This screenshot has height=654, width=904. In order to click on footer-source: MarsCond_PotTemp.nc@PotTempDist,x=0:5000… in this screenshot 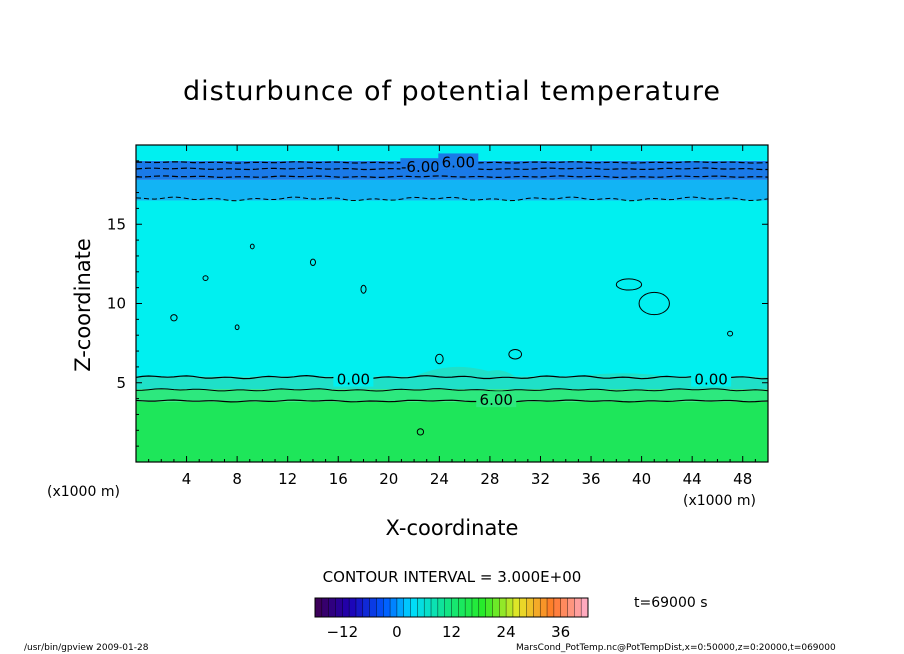, I will do `click(676, 648)`.